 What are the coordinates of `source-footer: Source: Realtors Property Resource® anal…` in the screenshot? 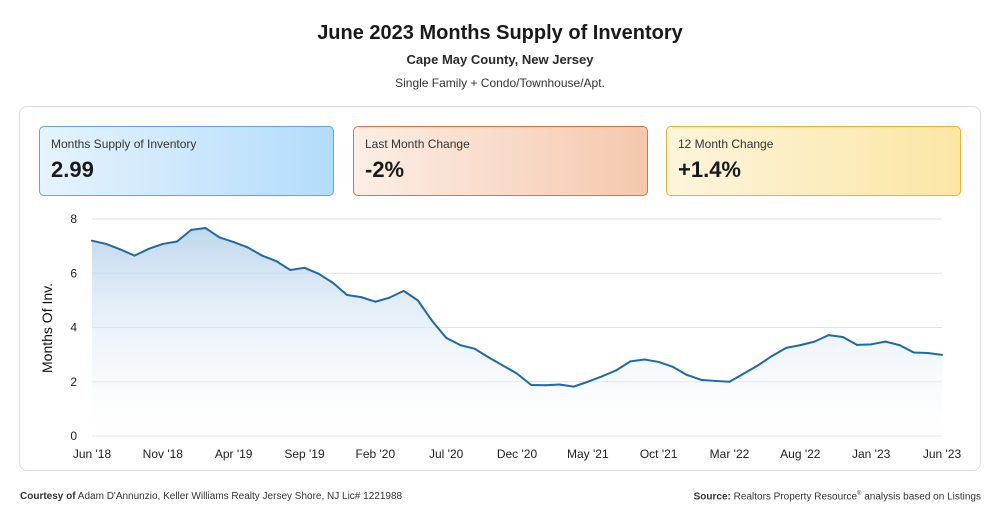 It's located at (837, 496).